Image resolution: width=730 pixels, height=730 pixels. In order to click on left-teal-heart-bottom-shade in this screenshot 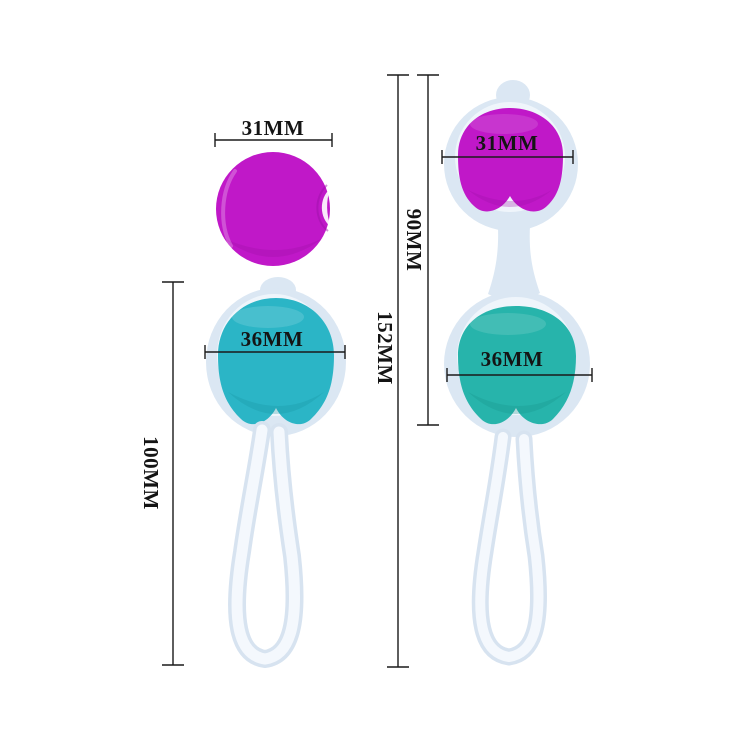, I will do `click(276, 403)`.